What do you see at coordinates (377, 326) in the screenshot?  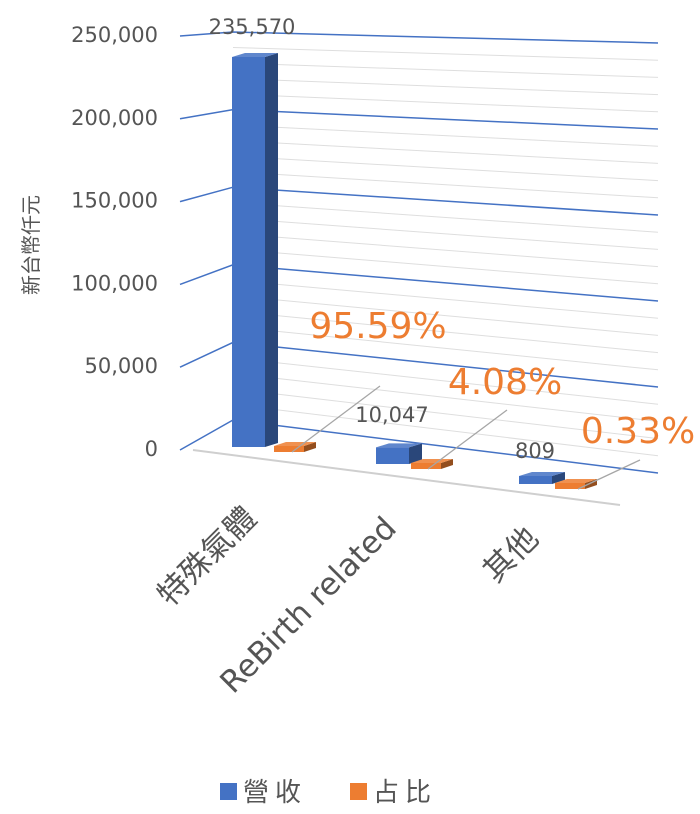 I see `share-data-label: 95.59%` at bounding box center [377, 326].